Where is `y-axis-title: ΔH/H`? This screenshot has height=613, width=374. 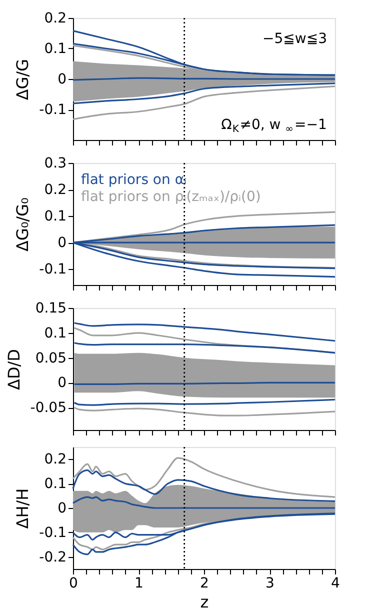
y-axis-title: ΔH/H is located at coordinates (22, 508).